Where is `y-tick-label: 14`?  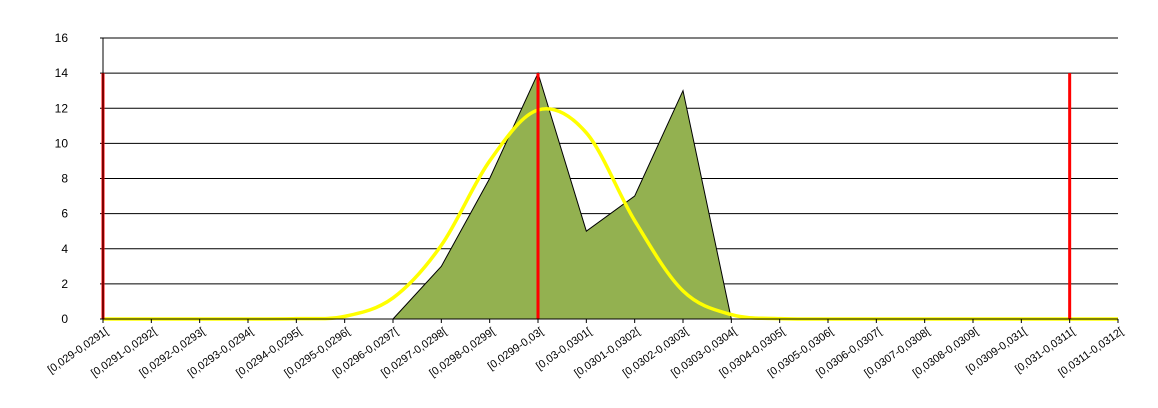
y-tick-label: 14 is located at coordinates (62, 73).